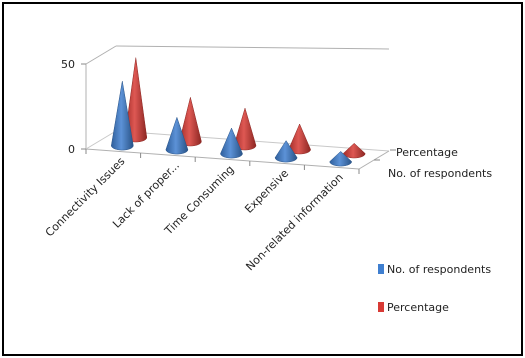 Image resolution: width=525 pixels, height=358 pixels. What do you see at coordinates (440, 173) in the screenshot?
I see `depth-label-respondents: No. of respondents` at bounding box center [440, 173].